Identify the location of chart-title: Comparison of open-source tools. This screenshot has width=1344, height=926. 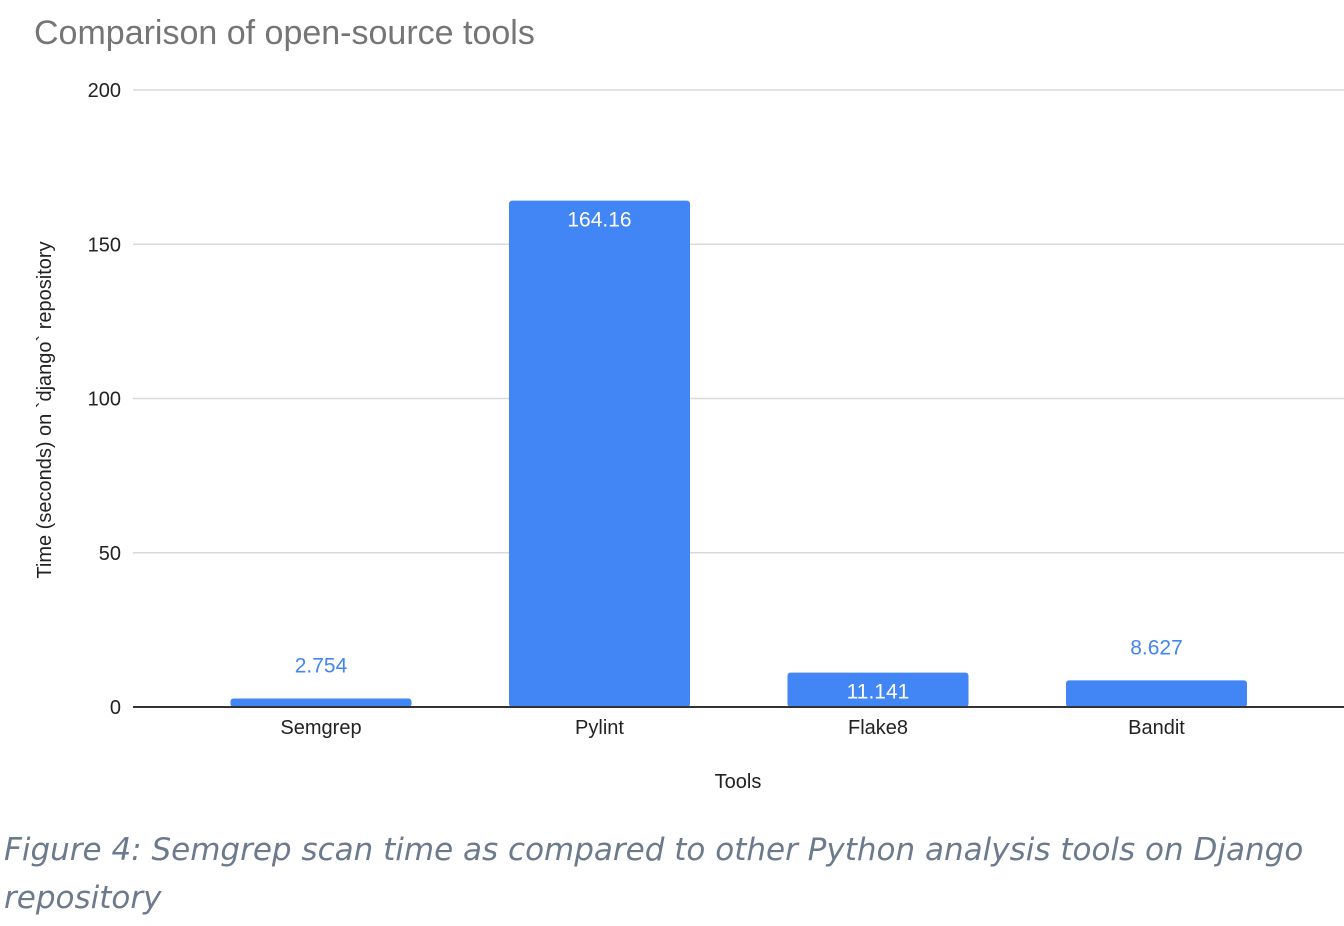
(284, 33).